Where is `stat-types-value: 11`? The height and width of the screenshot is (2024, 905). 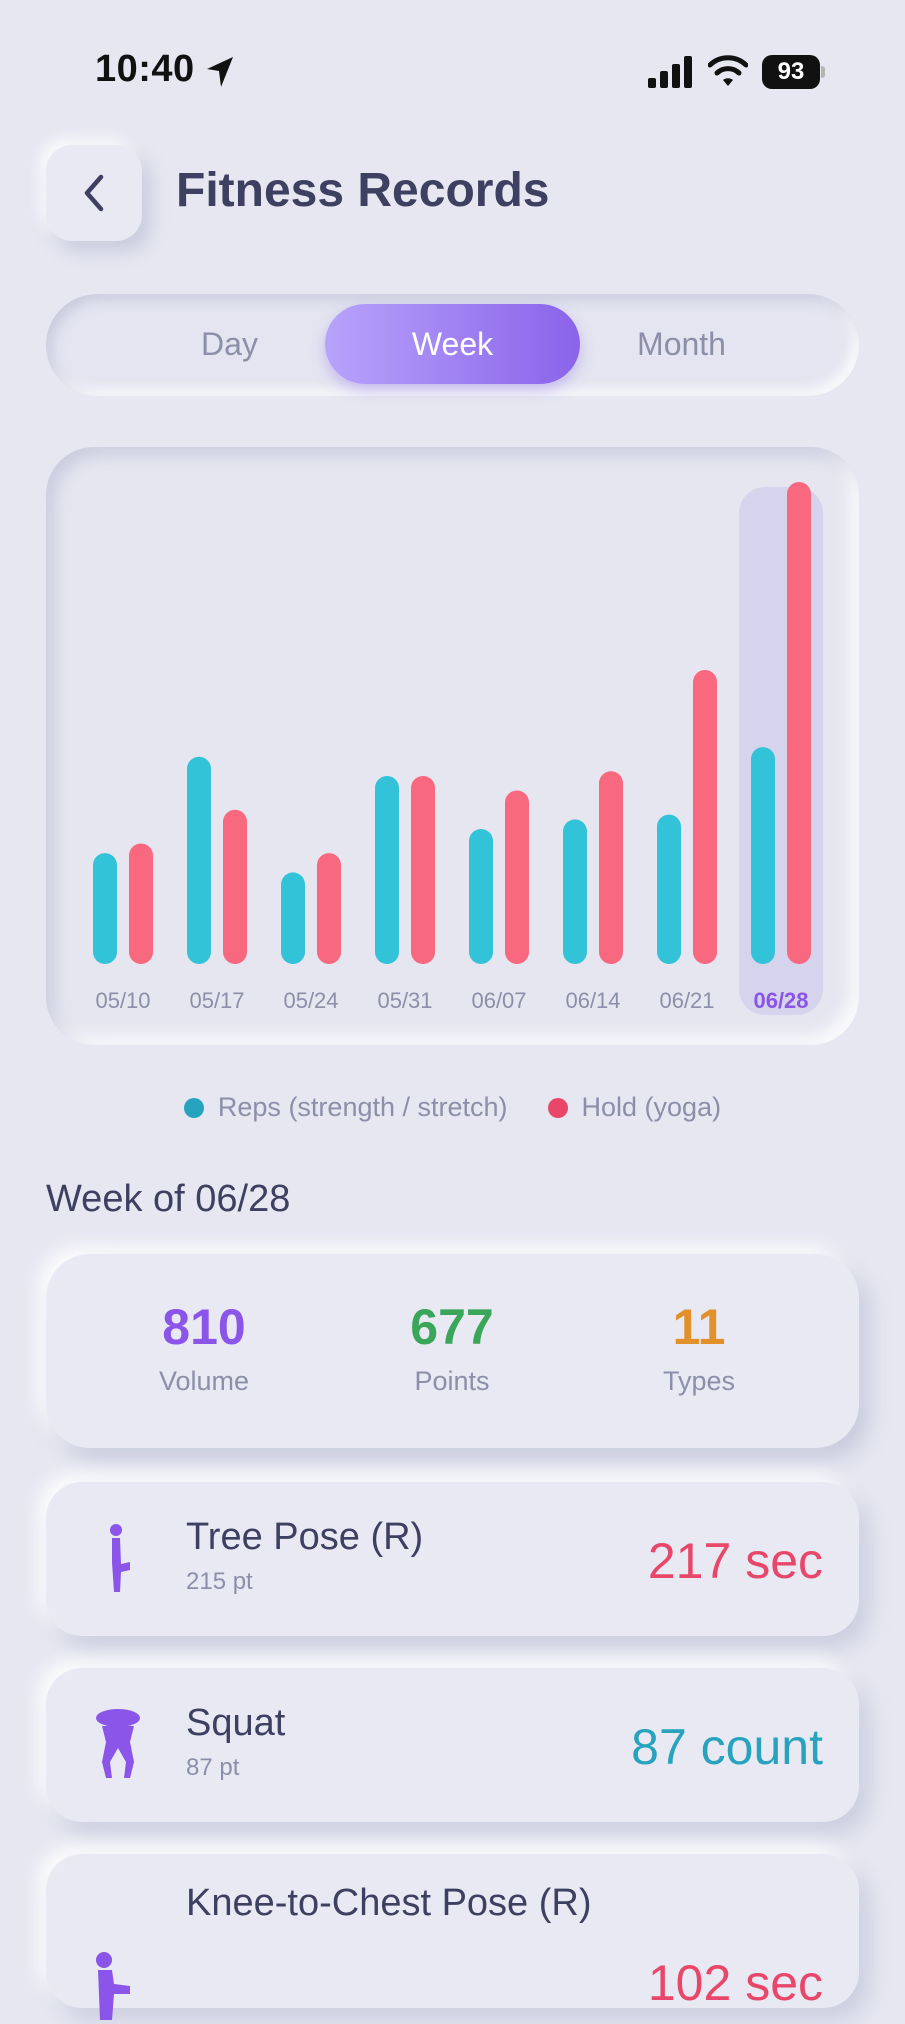 stat-types-value: 11 is located at coordinates (699, 1327).